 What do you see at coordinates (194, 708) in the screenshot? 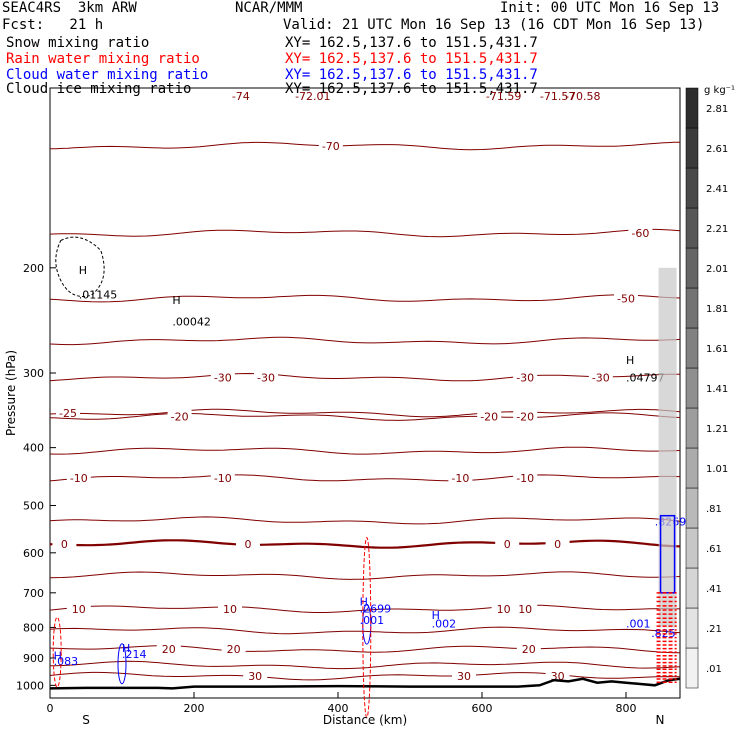
I see `x-tick-label: 200` at bounding box center [194, 708].